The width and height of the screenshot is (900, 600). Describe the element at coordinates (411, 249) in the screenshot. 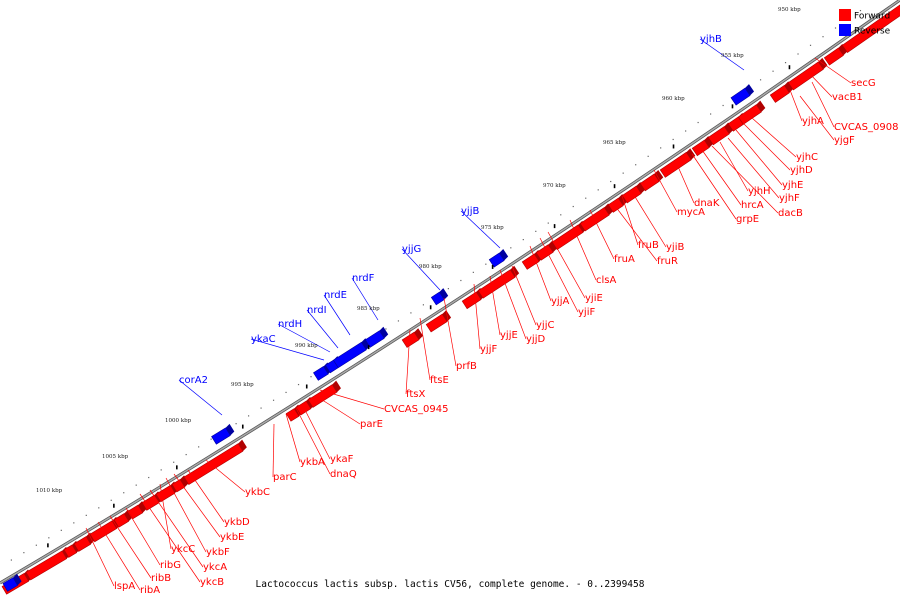

I see `gene-label: yjjG` at that location.